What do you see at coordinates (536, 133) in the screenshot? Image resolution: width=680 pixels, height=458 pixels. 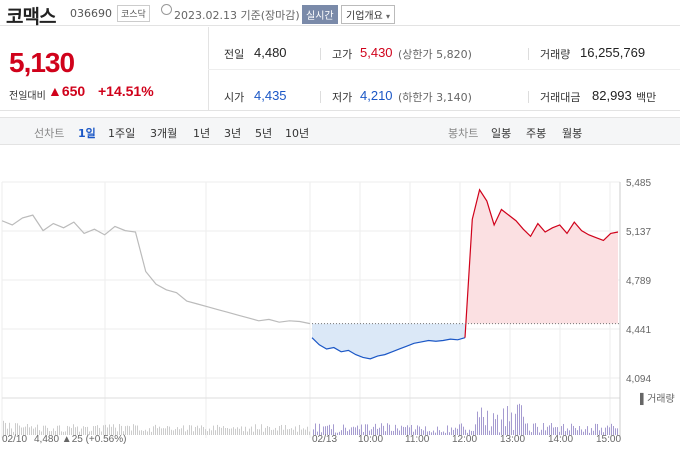 I see `tab-weekly: 주봉` at bounding box center [536, 133].